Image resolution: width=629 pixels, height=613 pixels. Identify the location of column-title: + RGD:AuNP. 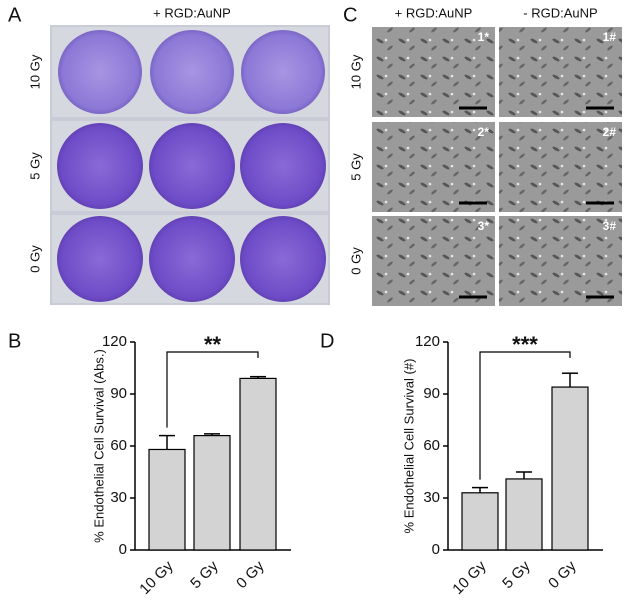
(434, 12).